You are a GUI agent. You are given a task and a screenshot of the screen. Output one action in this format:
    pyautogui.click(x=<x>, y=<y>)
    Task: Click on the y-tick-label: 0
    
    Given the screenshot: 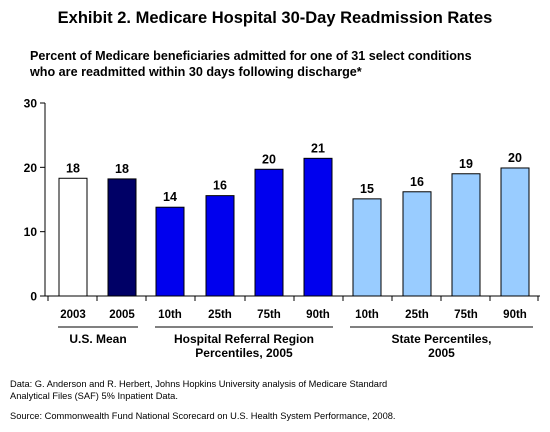 What is the action you would take?
    pyautogui.click(x=33, y=297)
    